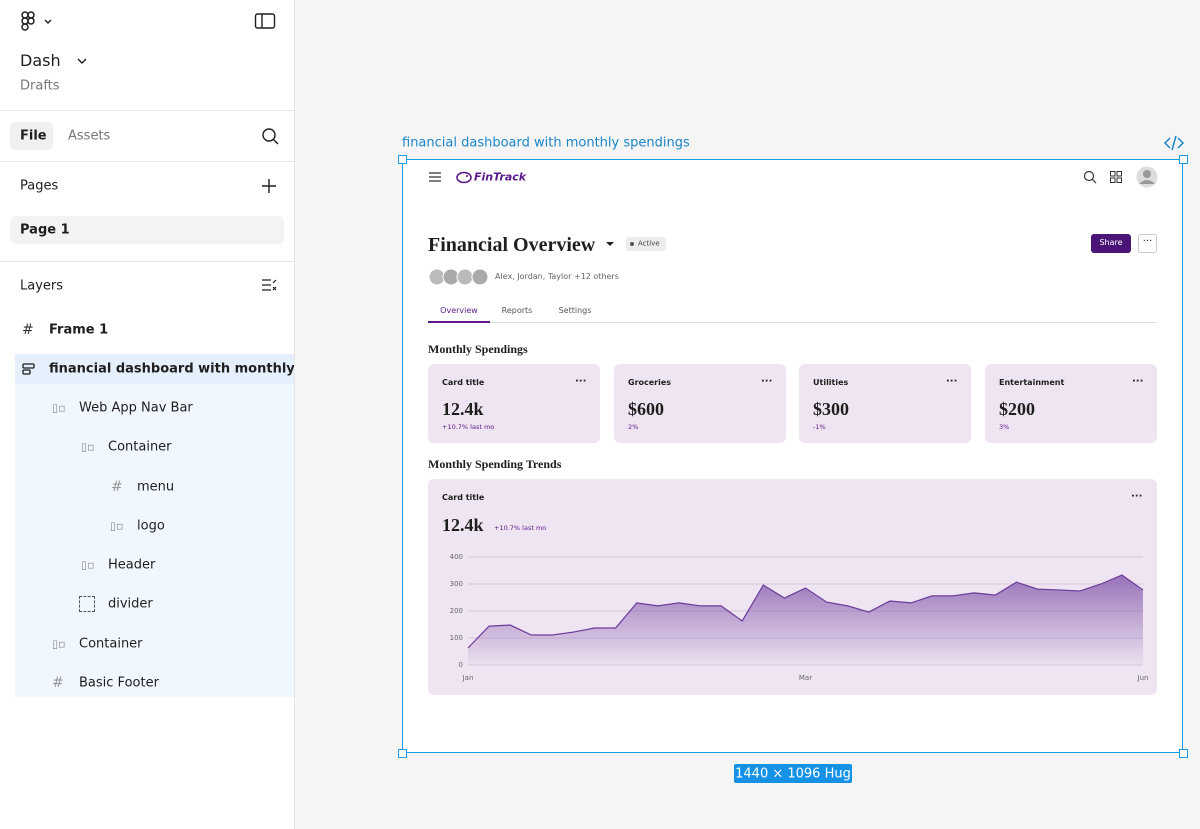 The image size is (1200, 829). Describe the element at coordinates (79, 330) in the screenshot. I see `layer: Frame 1` at that location.